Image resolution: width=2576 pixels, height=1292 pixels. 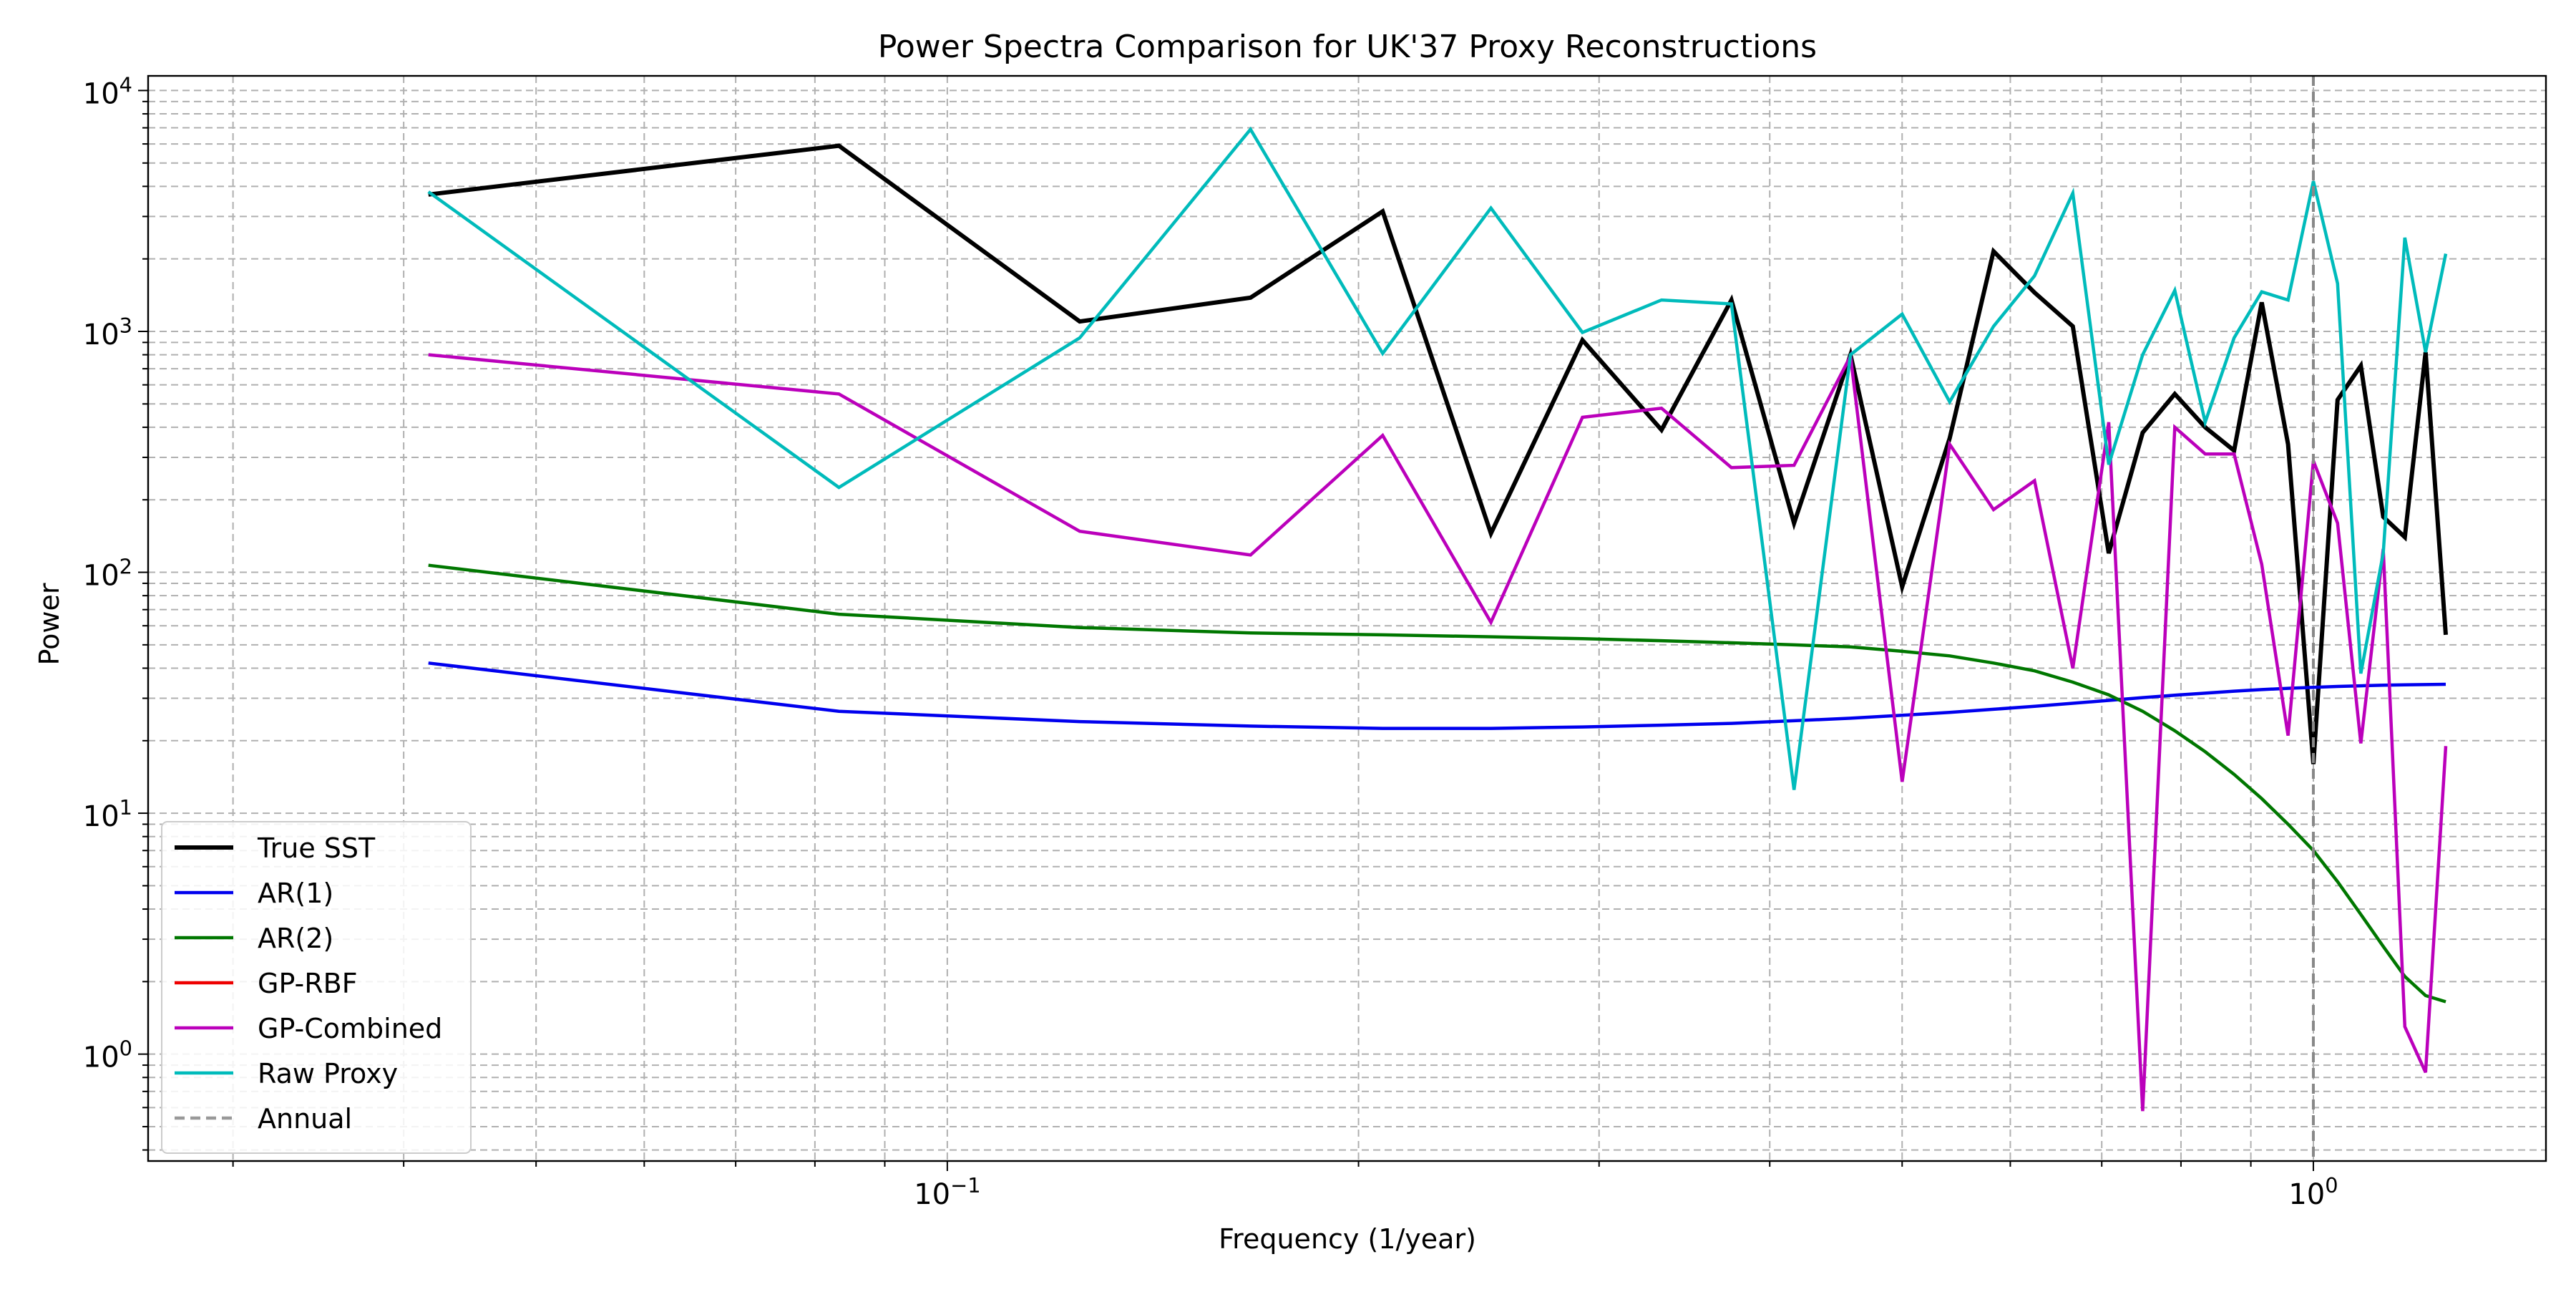 What do you see at coordinates (305, 1119) in the screenshot?
I see `legend-label-annual: Annual` at bounding box center [305, 1119].